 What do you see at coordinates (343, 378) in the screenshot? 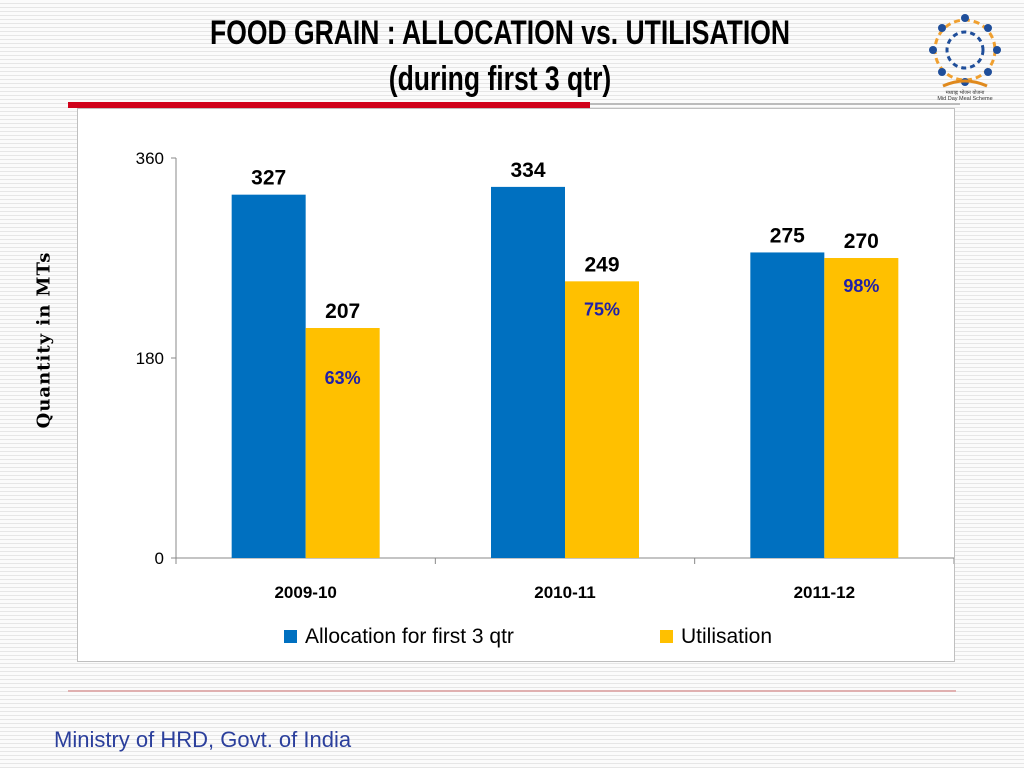
I see `utilisation-percent-annotation: 63%` at bounding box center [343, 378].